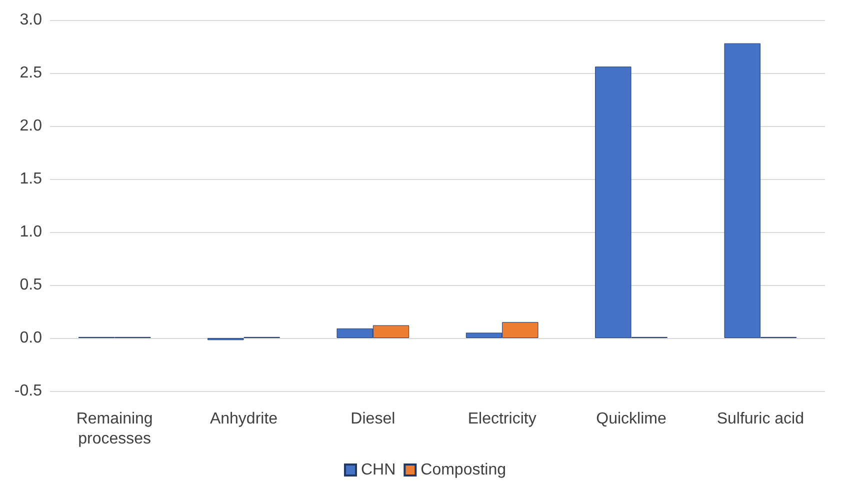 Image resolution: width=850 pixels, height=491 pixels. What do you see at coordinates (114, 429) in the screenshot?
I see `x-tick-label: Remaining processes` at bounding box center [114, 429].